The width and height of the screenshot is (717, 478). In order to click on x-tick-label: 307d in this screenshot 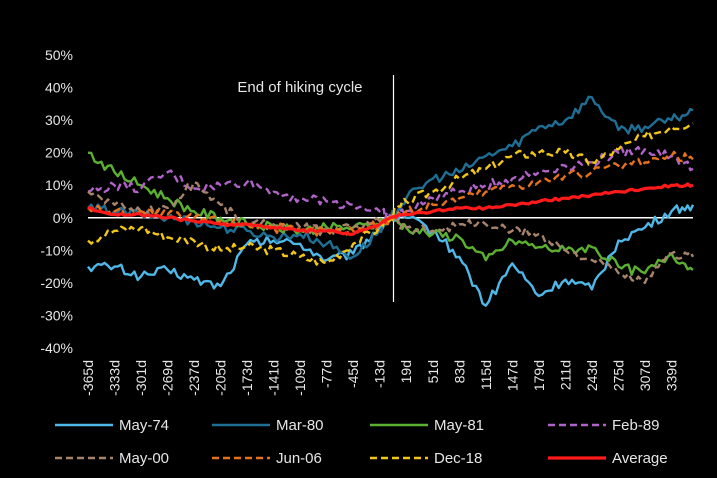, I will do `click(645, 375)`.